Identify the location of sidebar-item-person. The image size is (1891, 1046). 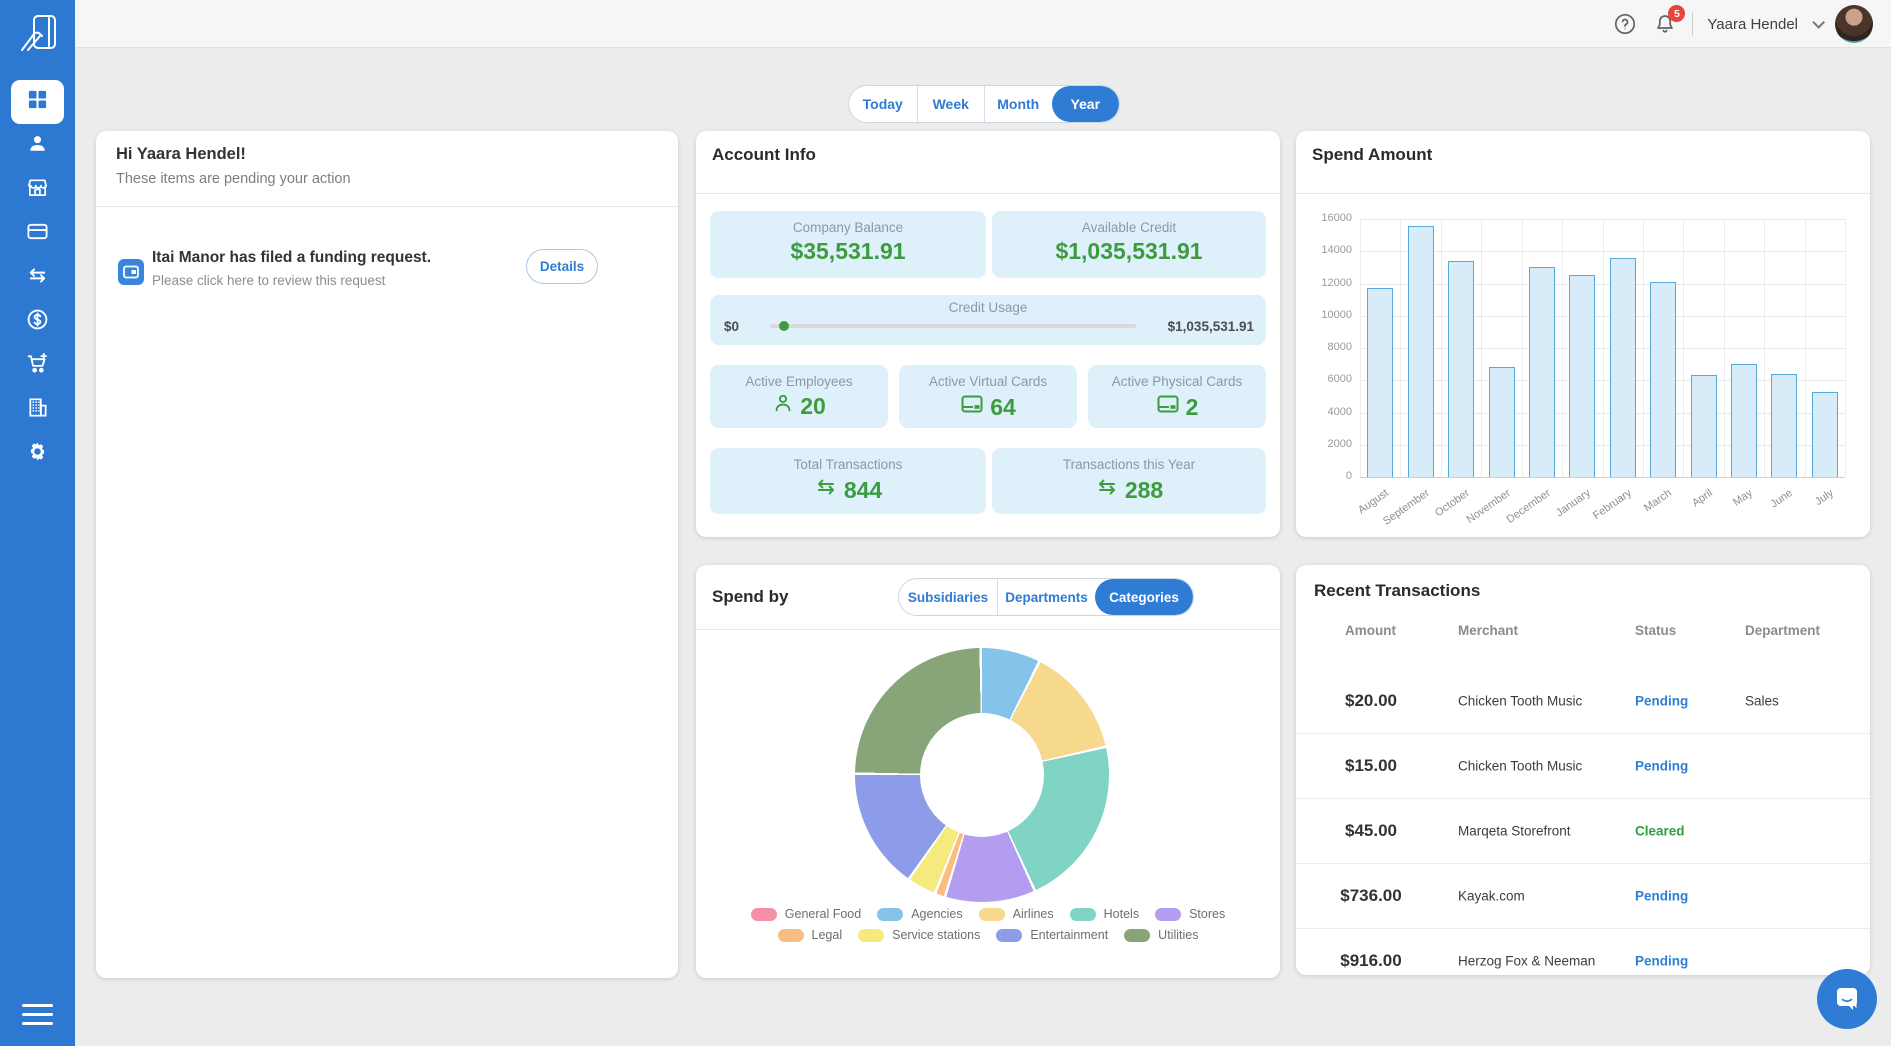
(37, 146).